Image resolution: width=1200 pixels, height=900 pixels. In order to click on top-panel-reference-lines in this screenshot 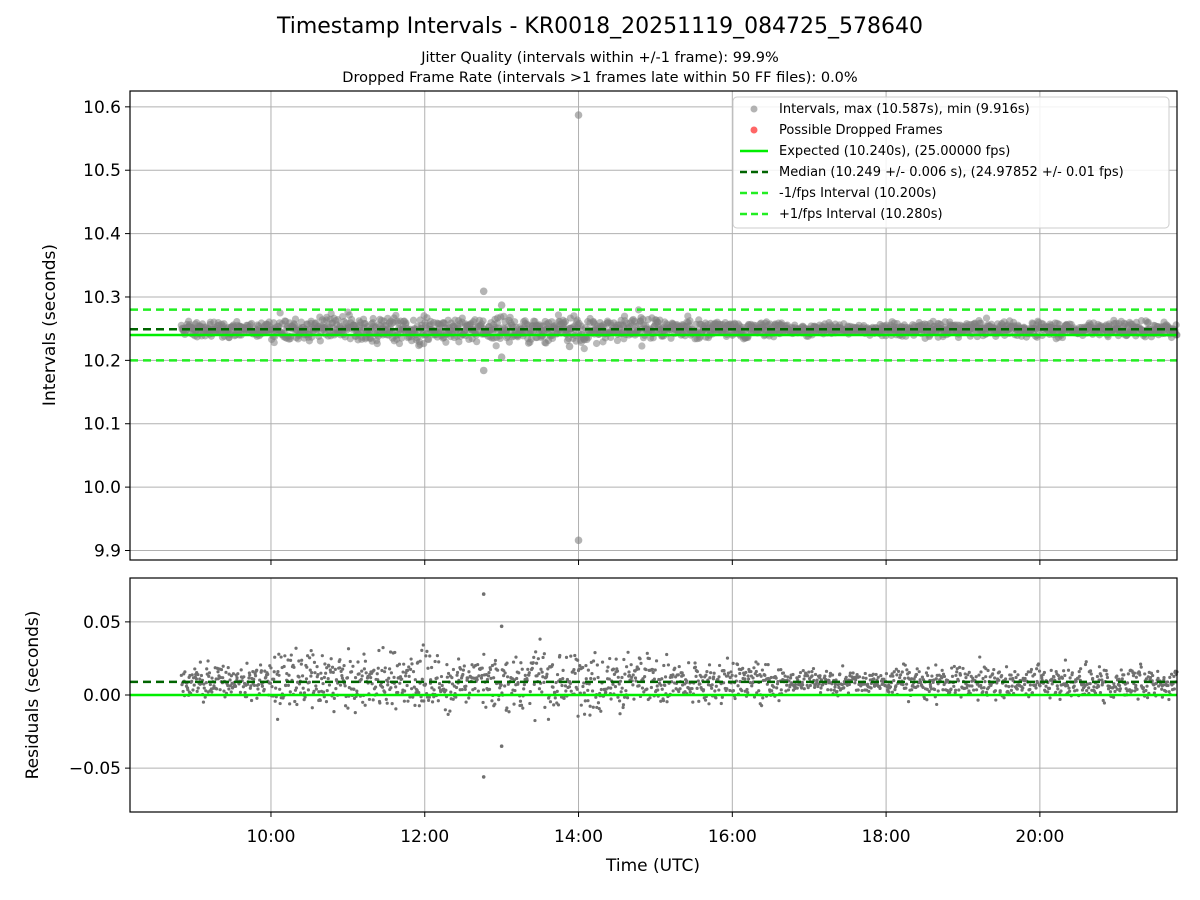, I will do `click(653, 335)`.